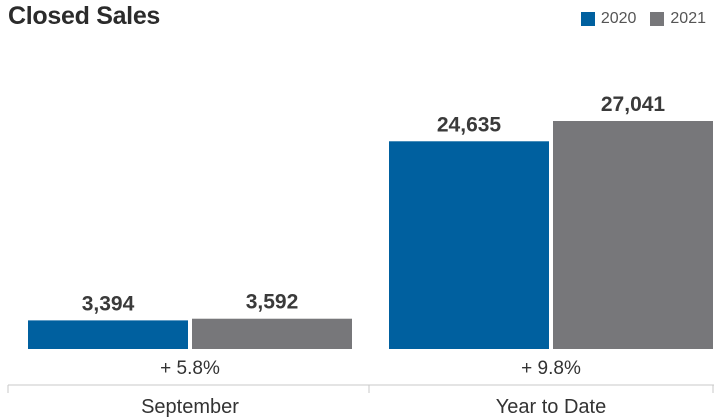  What do you see at coordinates (551, 368) in the screenshot?
I see `change-label-year-to-date: + 9.8%` at bounding box center [551, 368].